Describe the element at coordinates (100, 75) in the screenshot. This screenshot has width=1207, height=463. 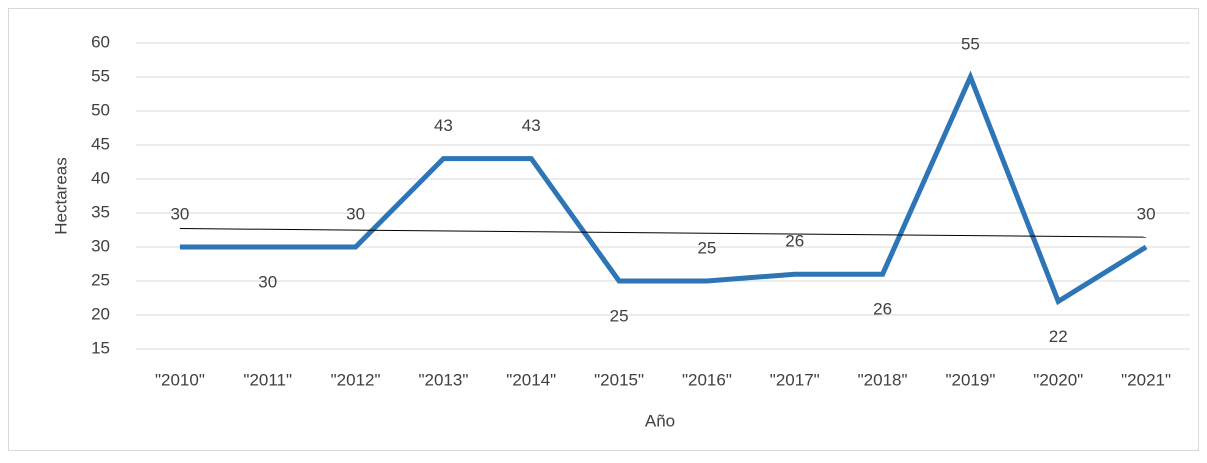
I see `y-tick-label: 55` at that location.